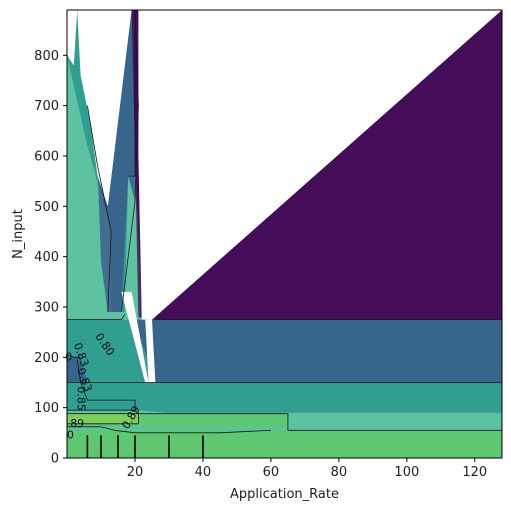 Image resolution: width=511 pixels, height=511 pixels. What do you see at coordinates (474, 472) in the screenshot?
I see `x-tick-label-120: 120` at bounding box center [474, 472].